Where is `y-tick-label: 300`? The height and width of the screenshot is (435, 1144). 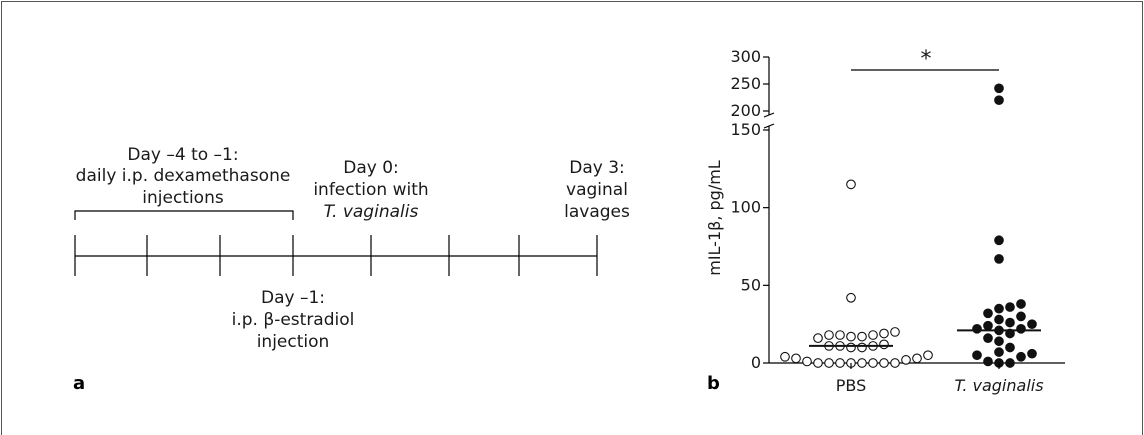
y-tick-label: 300 is located at coordinates (745, 56).